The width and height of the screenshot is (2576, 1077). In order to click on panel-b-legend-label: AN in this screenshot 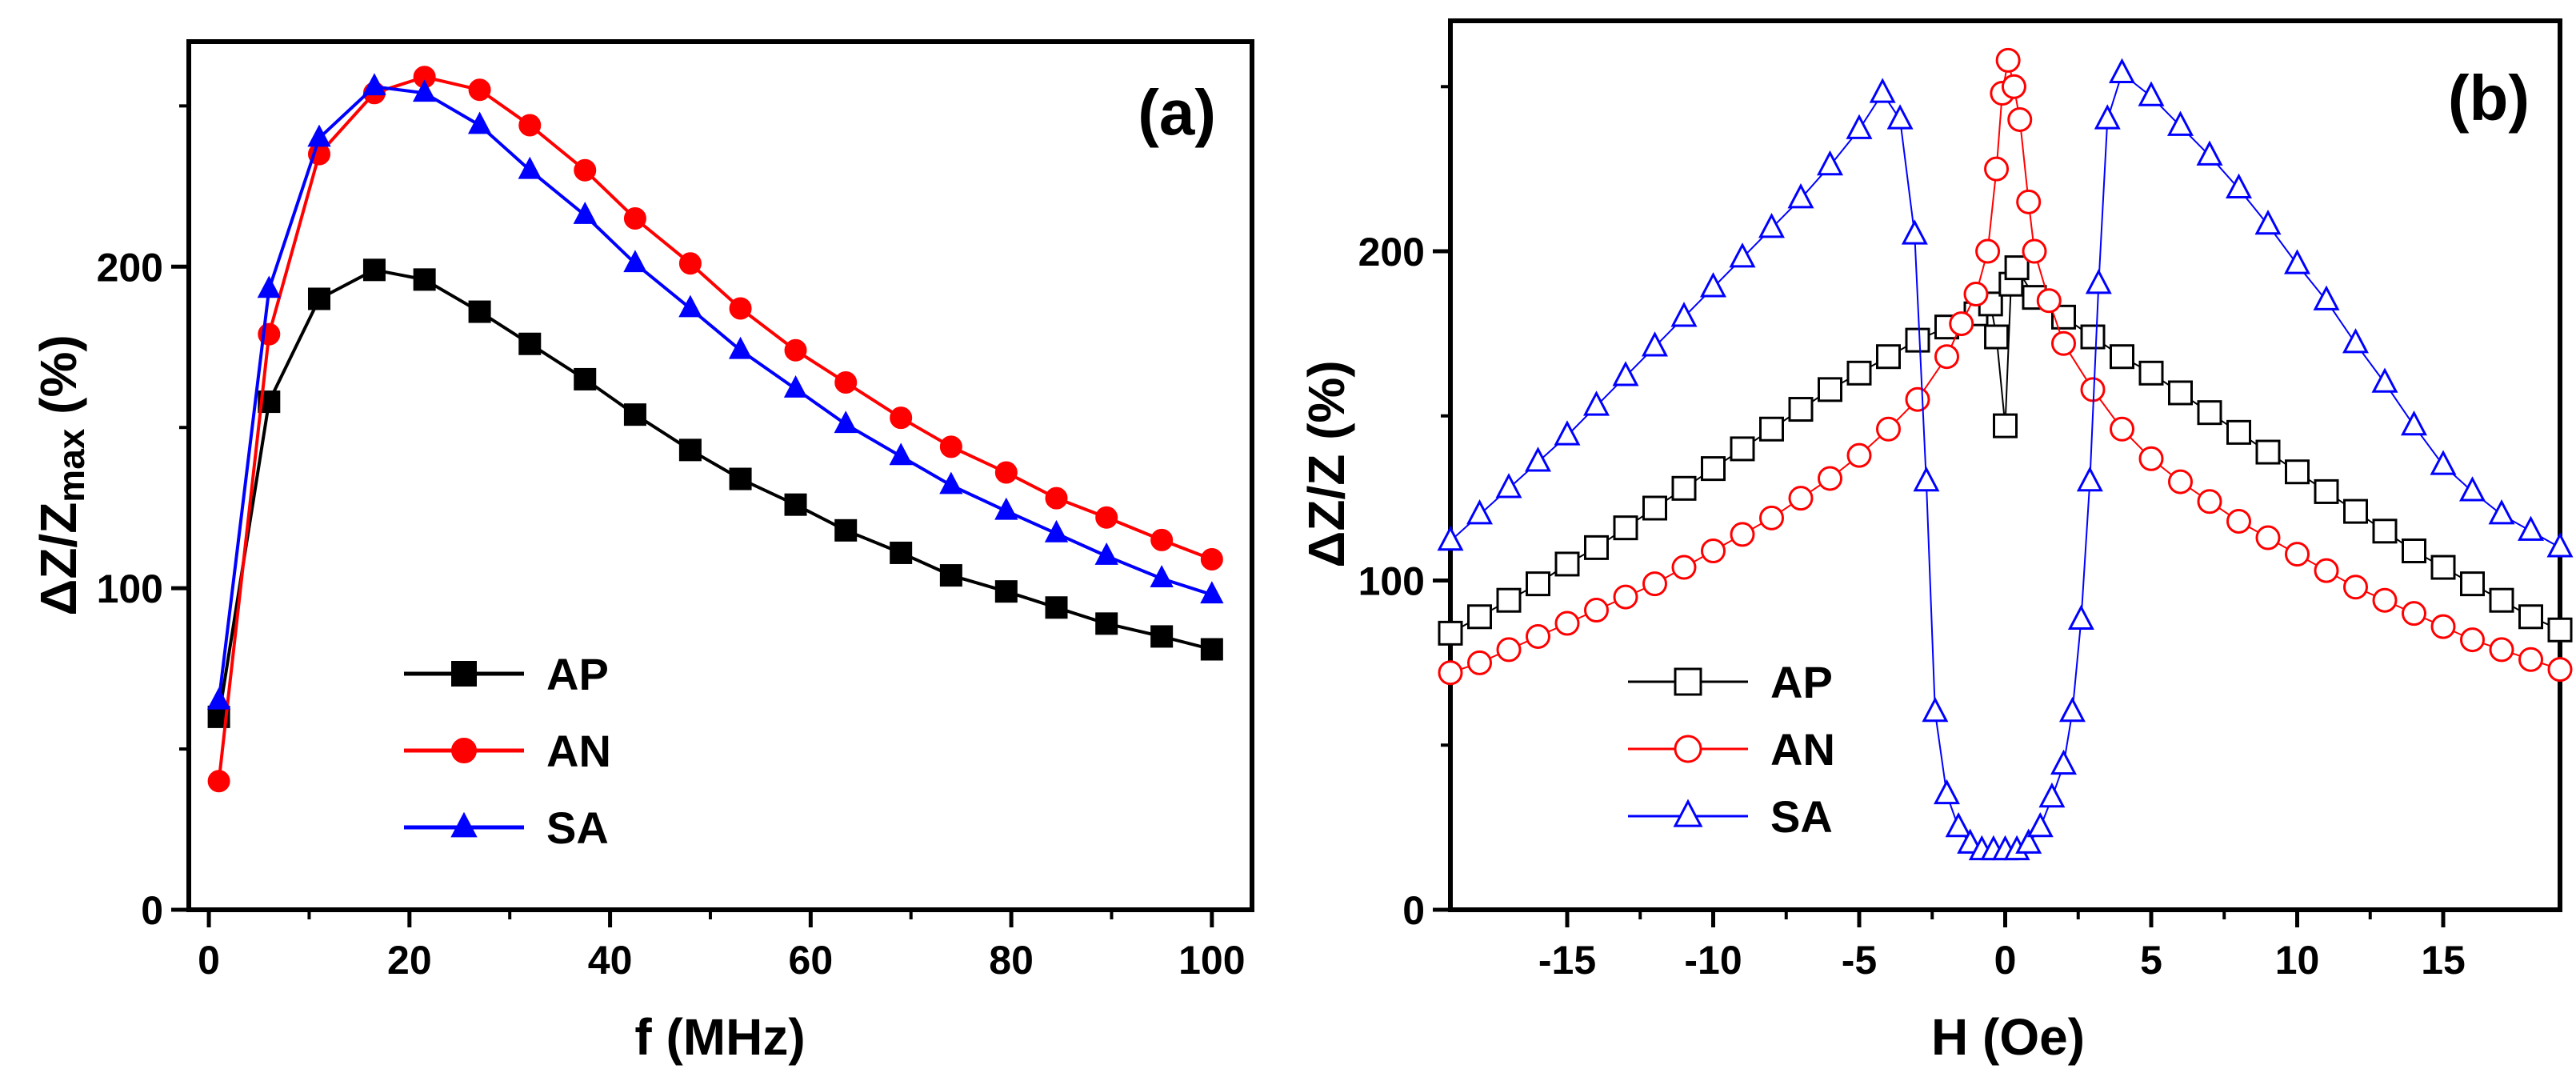, I will do `click(1802, 750)`.